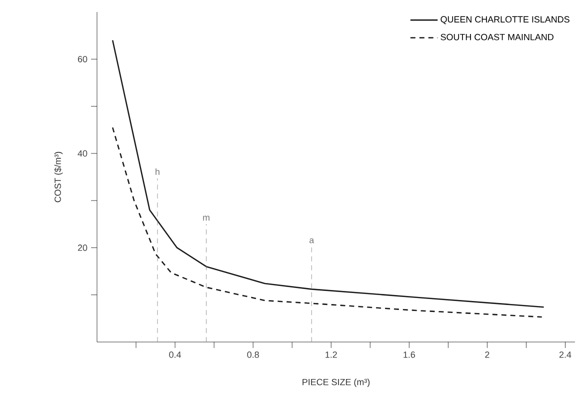 The width and height of the screenshot is (587, 417). Describe the element at coordinates (487, 354) in the screenshot. I see `x-tick-label: 2` at that location.